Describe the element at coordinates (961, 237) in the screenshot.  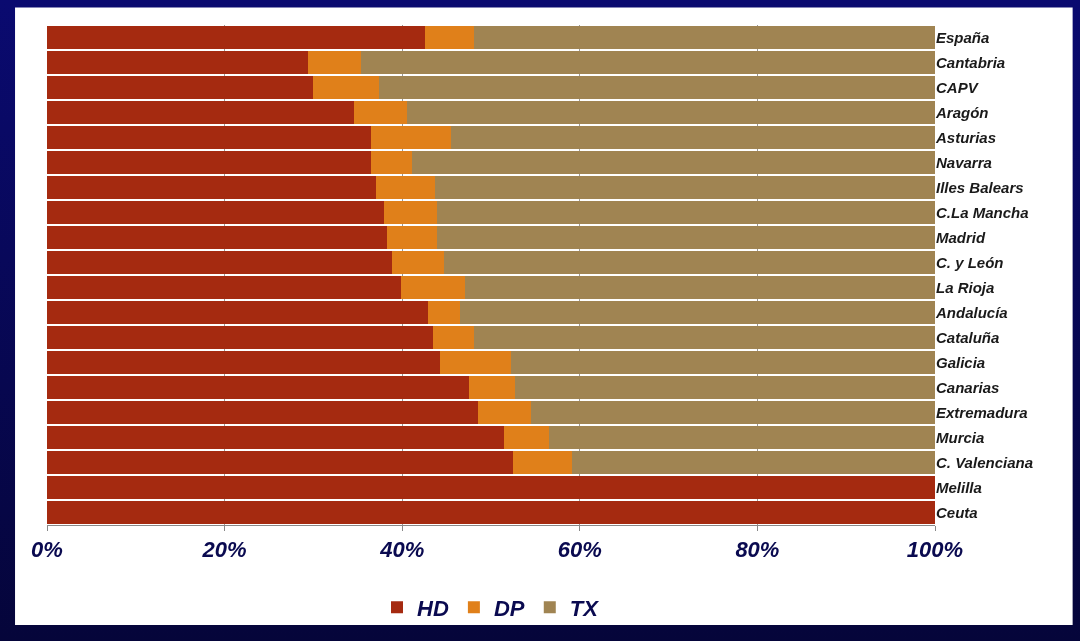
I see `y-tick-label: Madrid` at that location.